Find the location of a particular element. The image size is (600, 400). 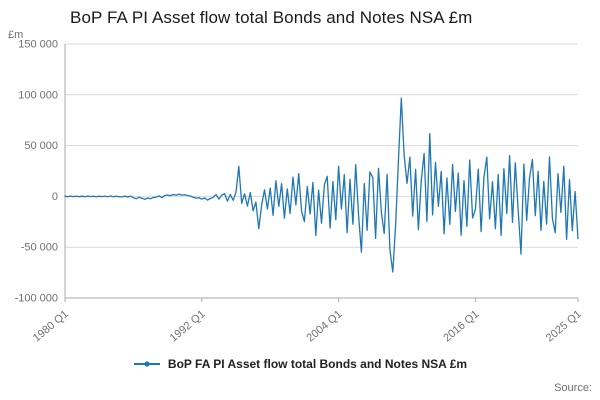

y-tick-label: -50 000 is located at coordinates (39, 248).